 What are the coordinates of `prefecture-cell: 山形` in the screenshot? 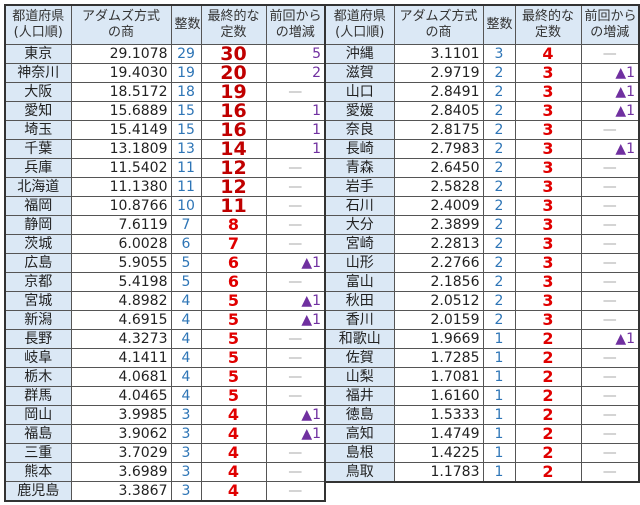 It's located at (359, 263).